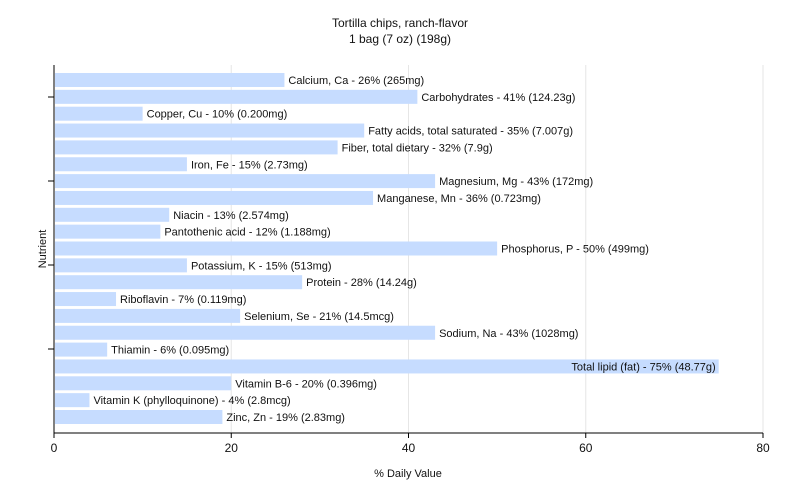 The height and width of the screenshot is (500, 800). What do you see at coordinates (400, 23) in the screenshot?
I see `chart-title: Tortilla chips, ranch-flavor` at bounding box center [400, 23].